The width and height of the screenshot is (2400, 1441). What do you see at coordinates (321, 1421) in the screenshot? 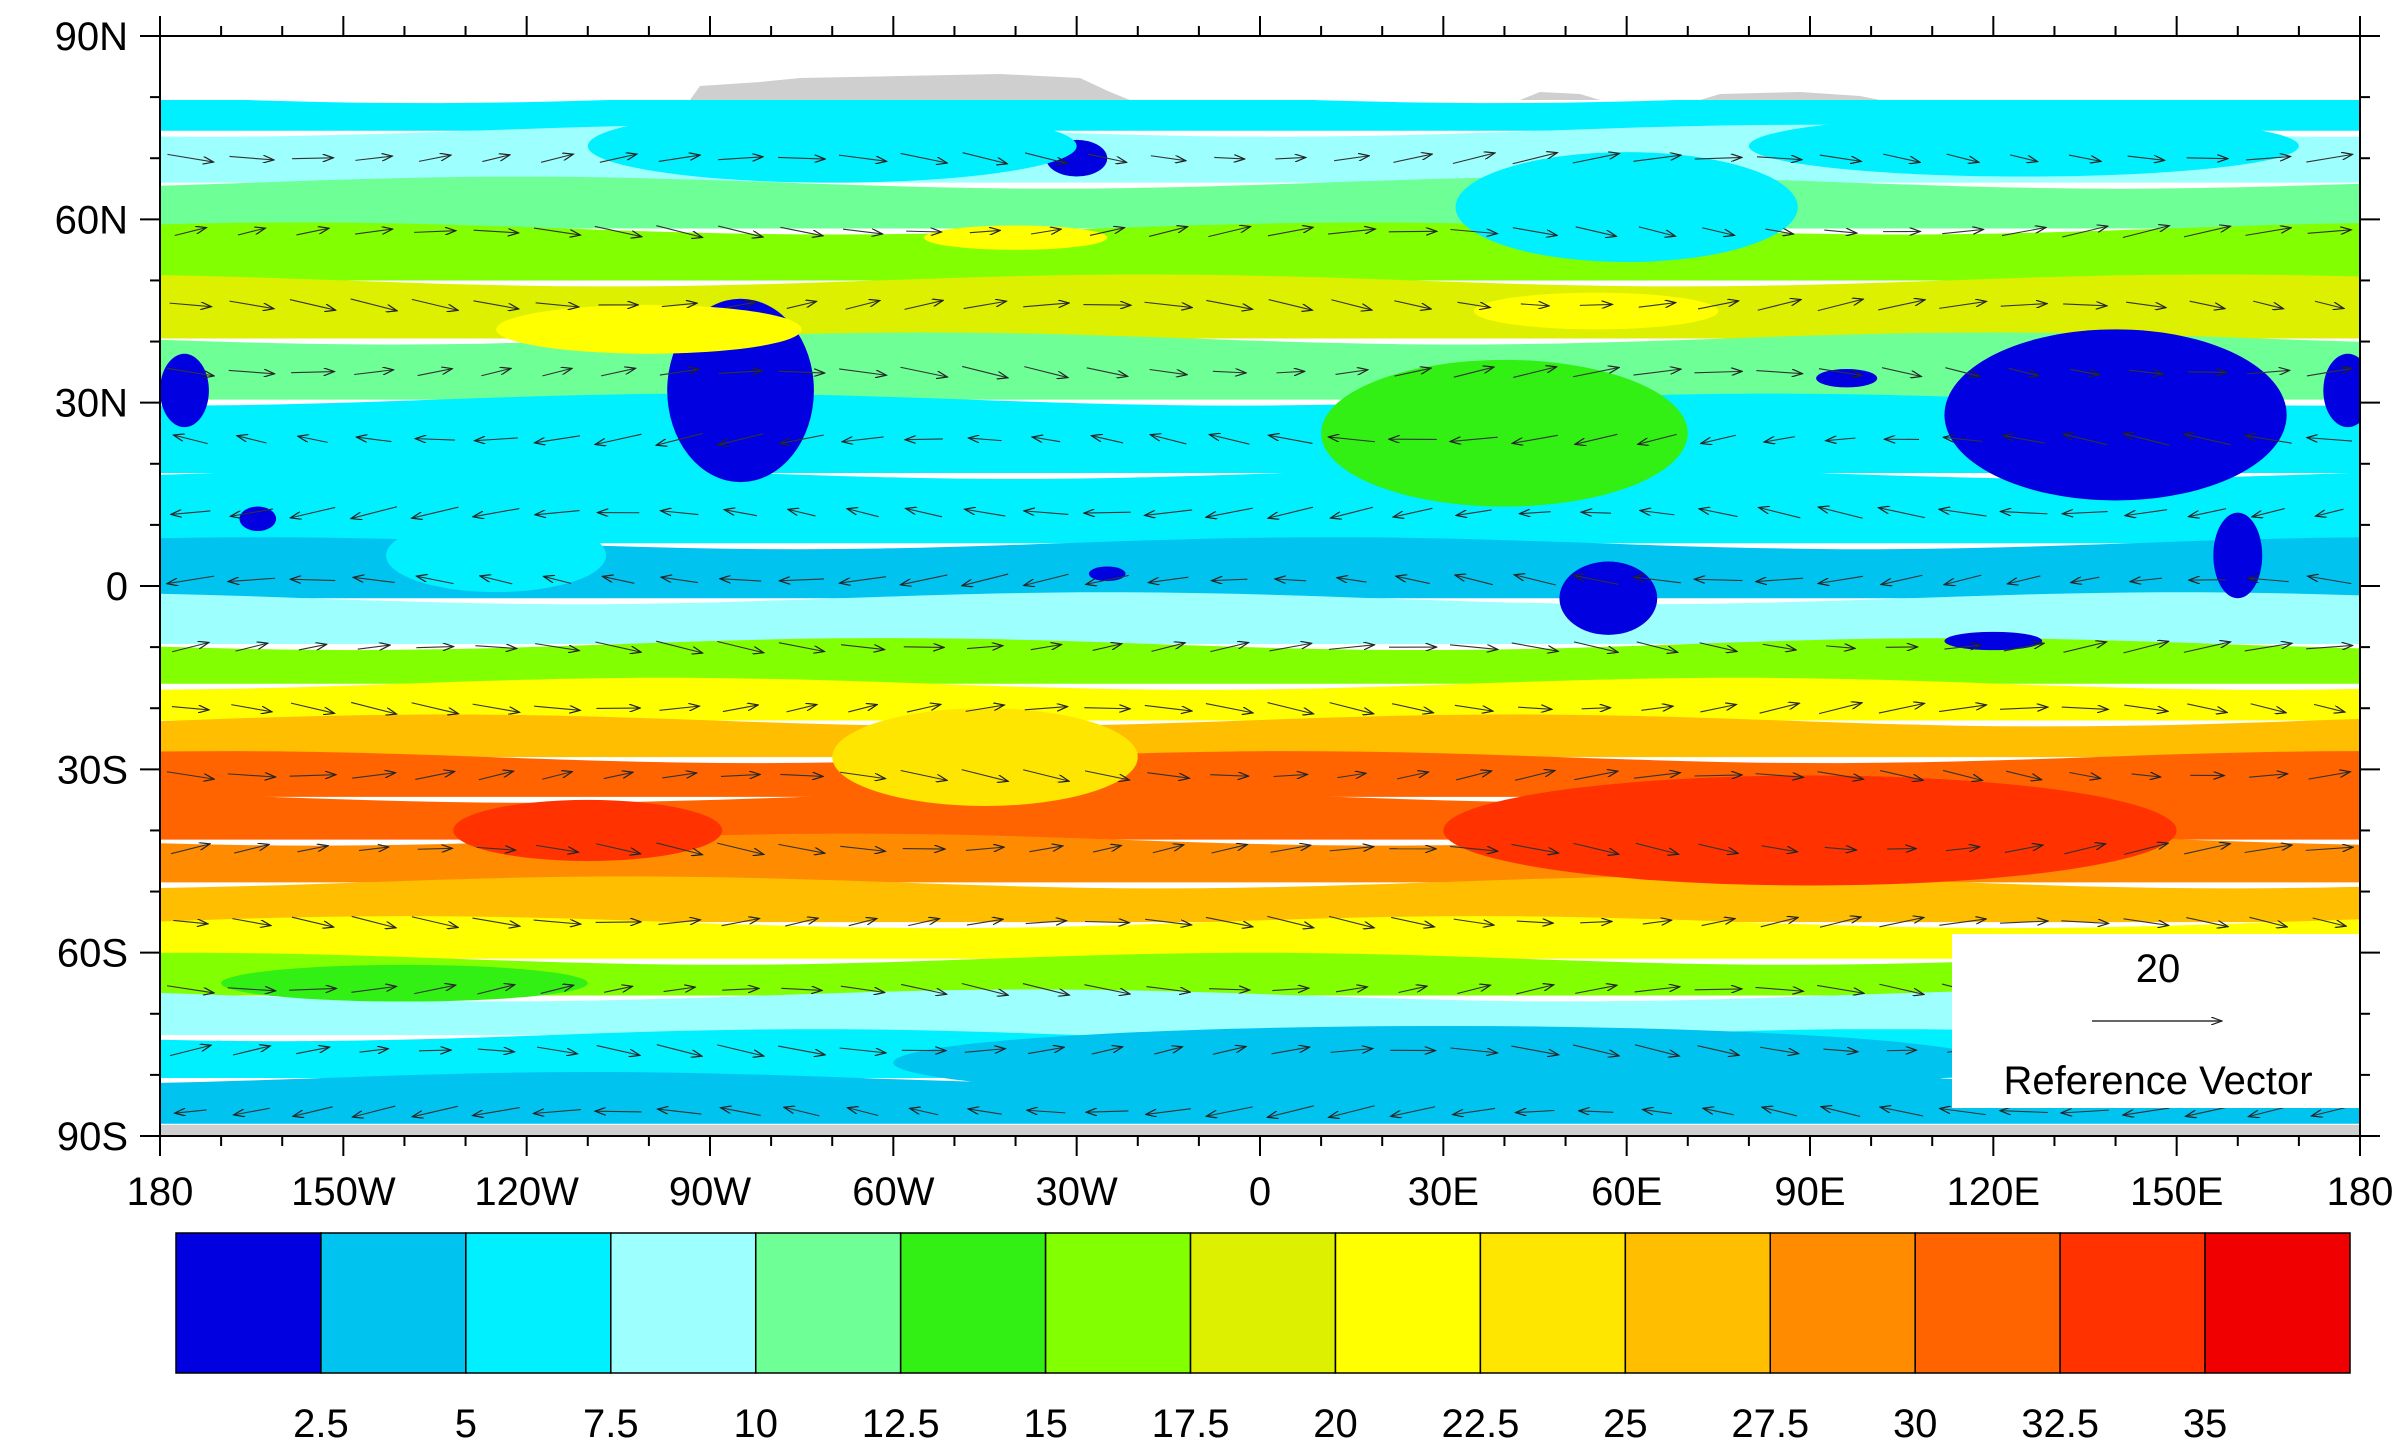
I see `colorbar-label: 2.5` at bounding box center [321, 1421].